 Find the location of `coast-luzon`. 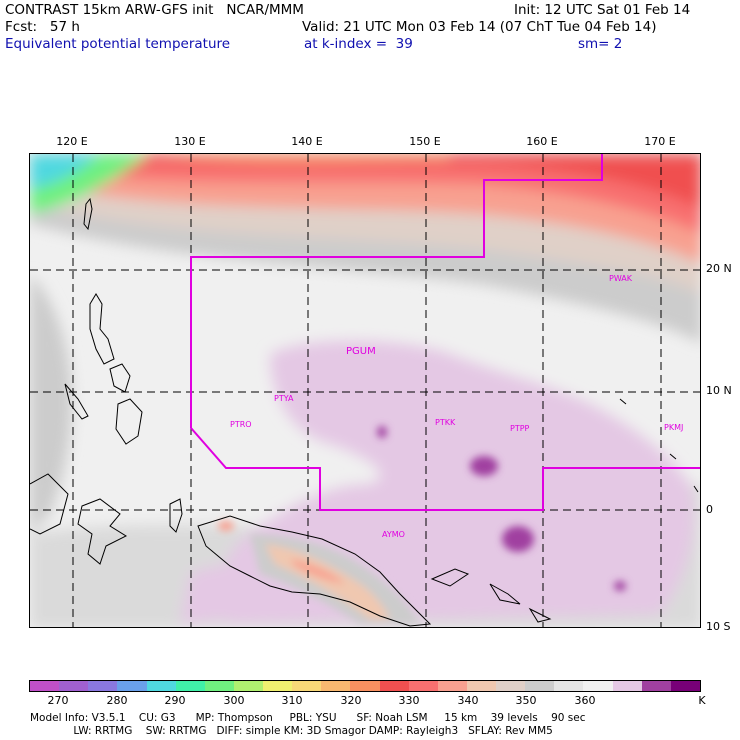

coast-luzon is located at coordinates (102, 329).